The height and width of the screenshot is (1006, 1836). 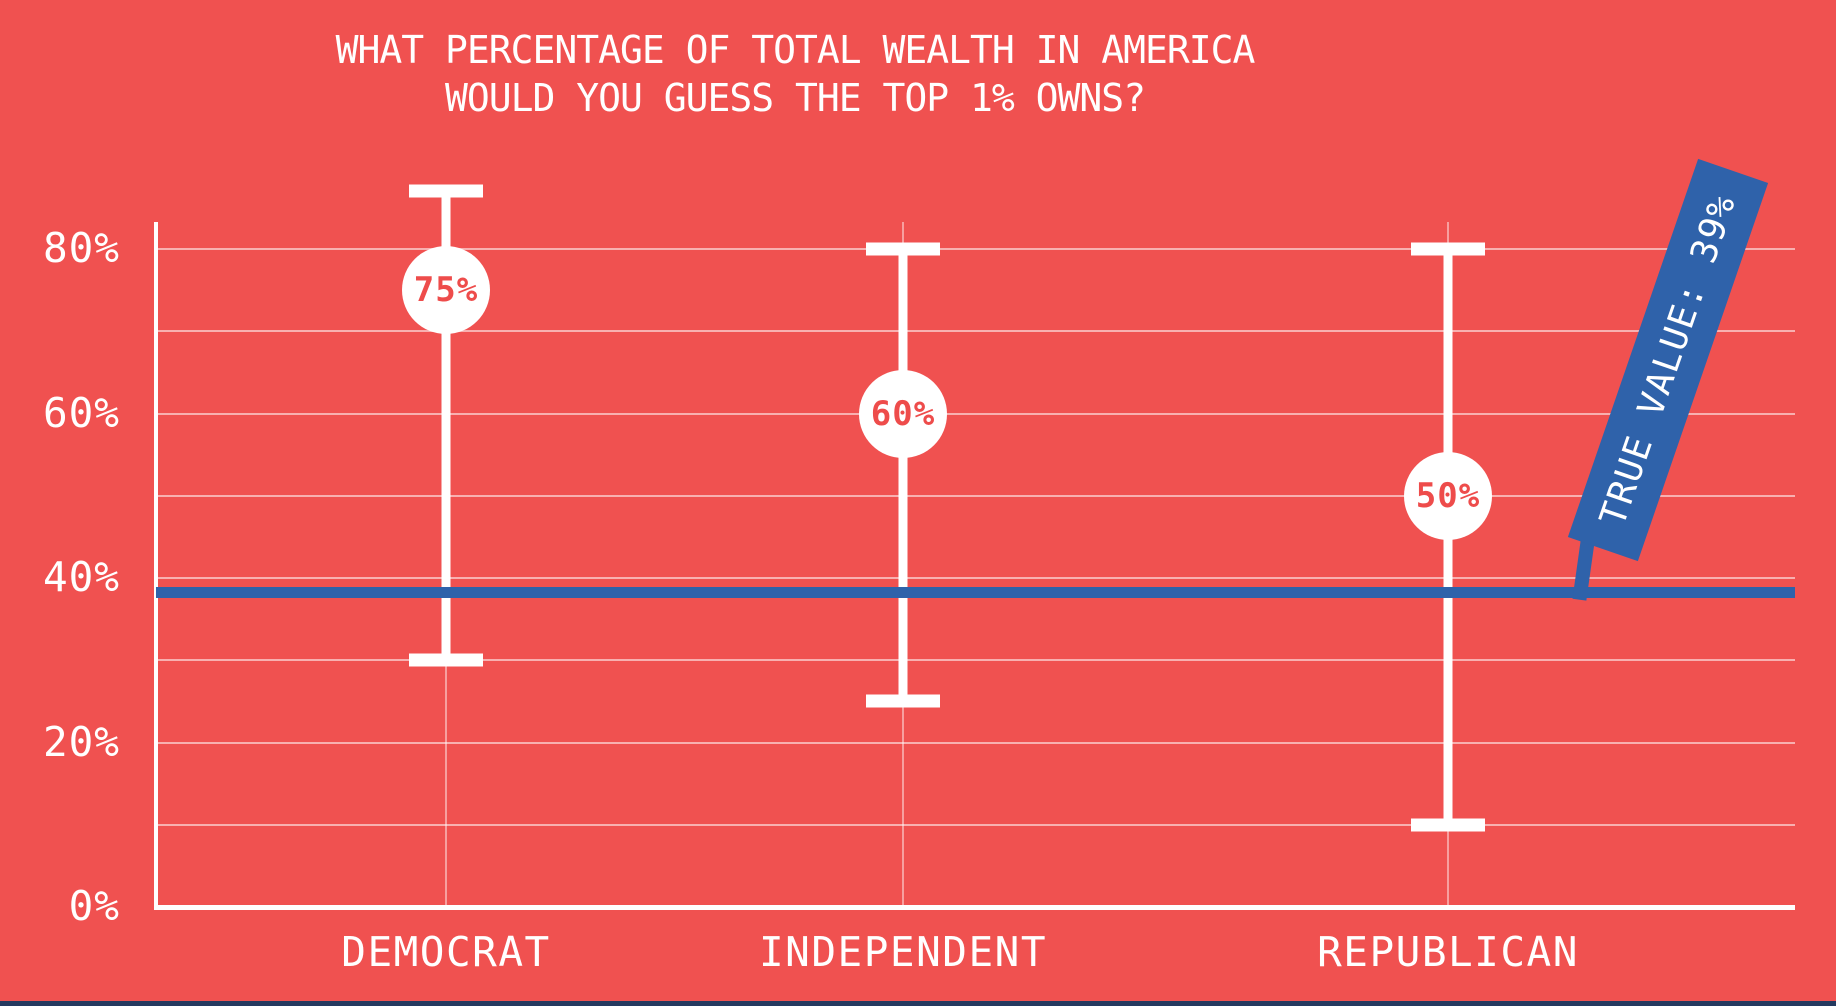 I want to click on y-axis-label-0%: 0%, so click(x=94, y=906).